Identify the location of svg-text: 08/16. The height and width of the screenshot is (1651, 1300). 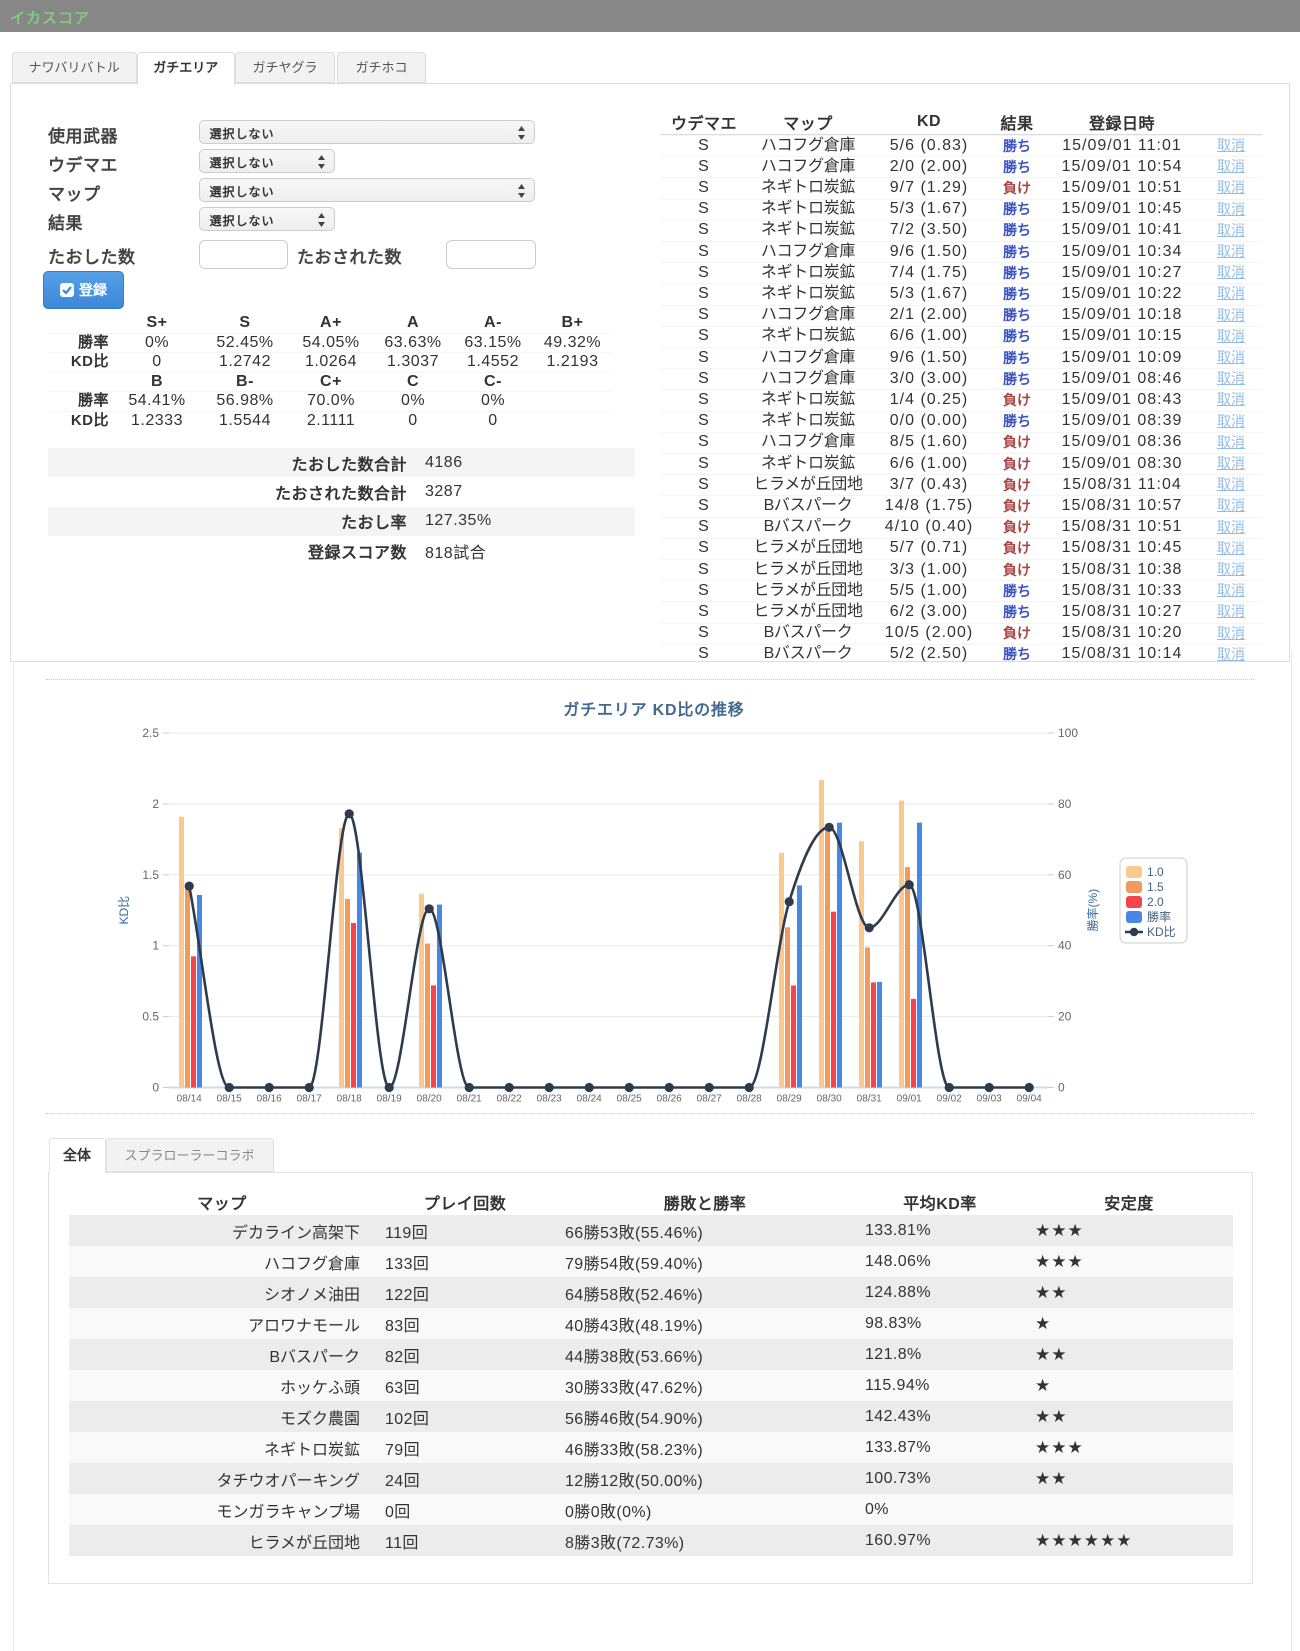
(269, 1099).